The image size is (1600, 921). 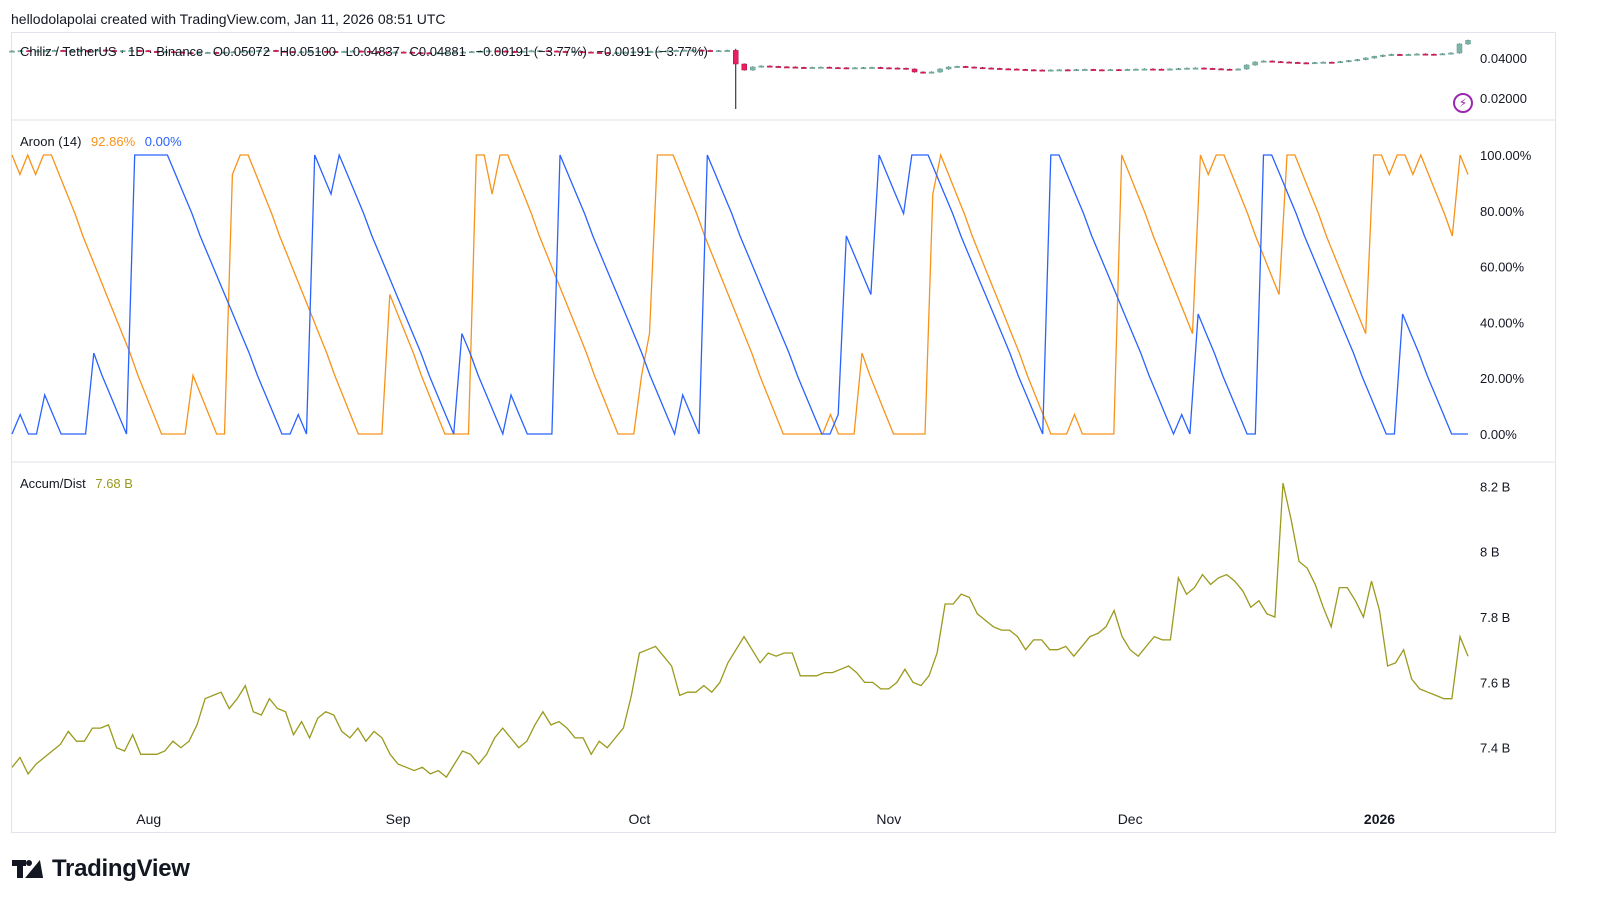 I want to click on aroon-title: Aroon (14), so click(x=51, y=141).